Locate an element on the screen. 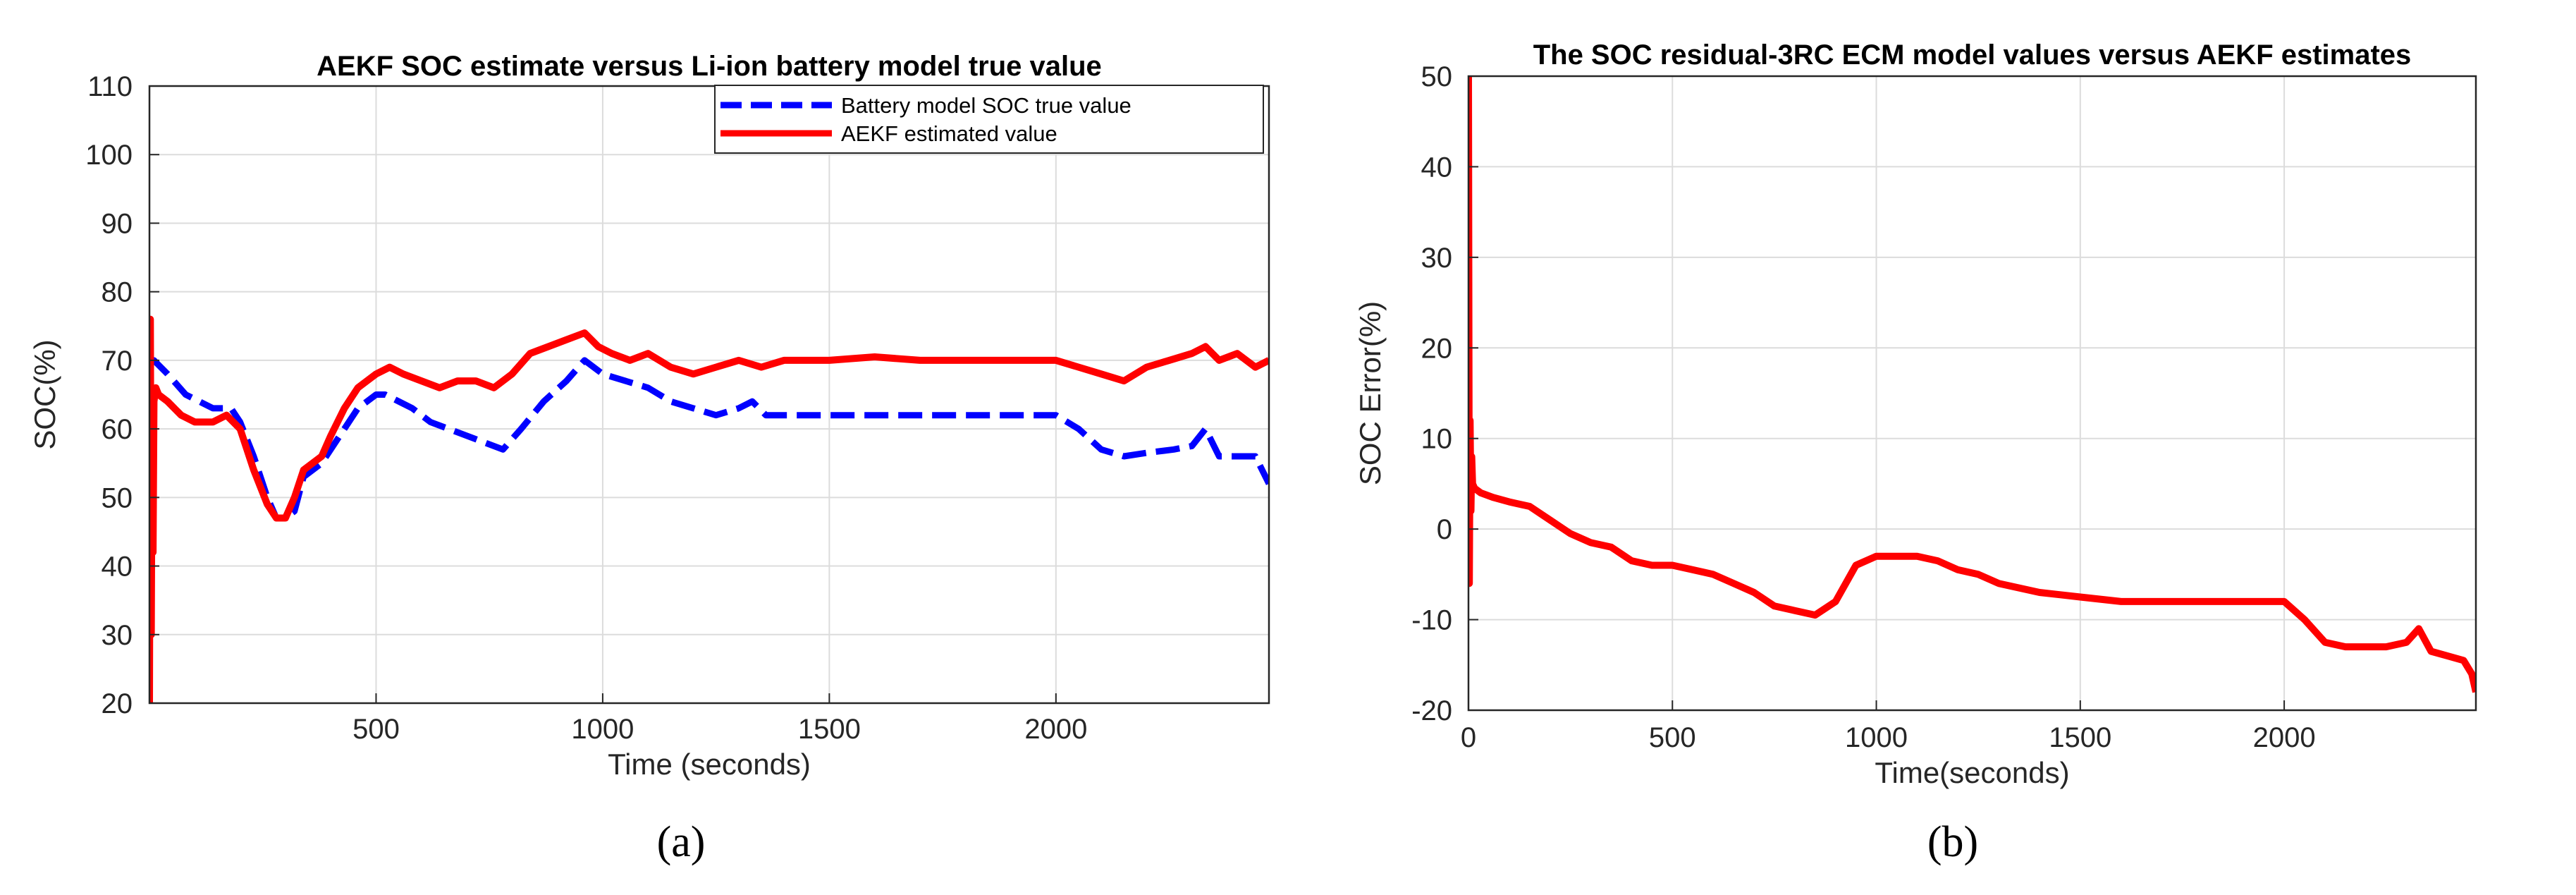 Image resolution: width=2576 pixels, height=895 pixels. caption-b: (b) is located at coordinates (1952, 842).